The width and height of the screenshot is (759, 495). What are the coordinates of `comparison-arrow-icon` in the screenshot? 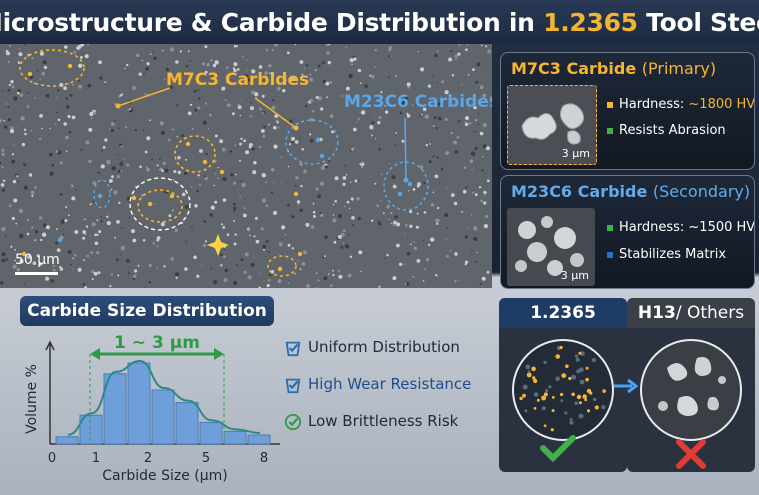 It's located at (626, 386).